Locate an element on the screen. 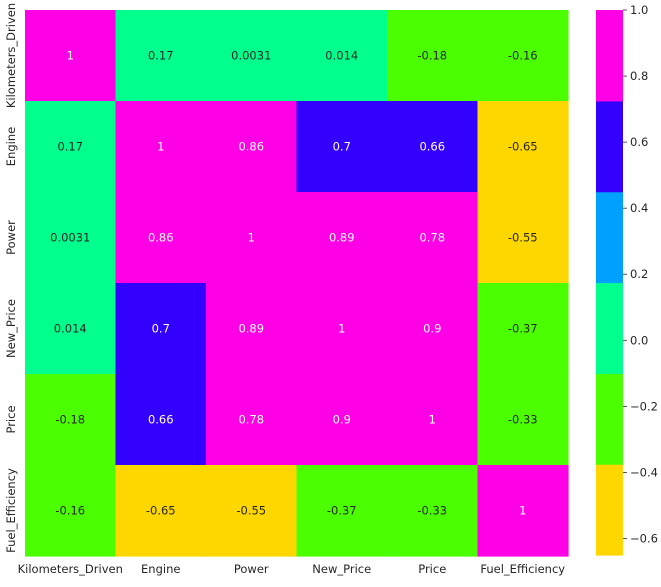 This screenshot has width=661, height=587. colorbar-tick-label: −0.6 is located at coordinates (644, 538).